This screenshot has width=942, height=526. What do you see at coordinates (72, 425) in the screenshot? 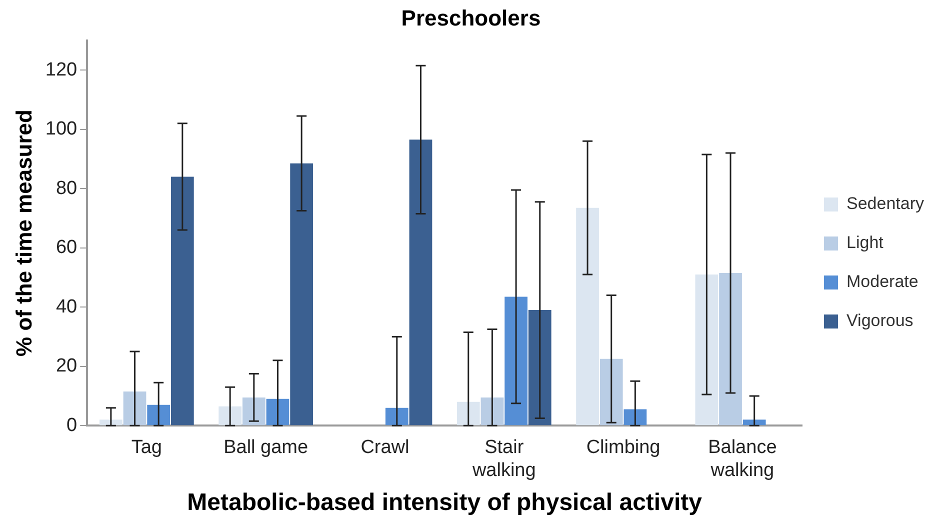
I see `y-tick-label: 0` at bounding box center [72, 425].